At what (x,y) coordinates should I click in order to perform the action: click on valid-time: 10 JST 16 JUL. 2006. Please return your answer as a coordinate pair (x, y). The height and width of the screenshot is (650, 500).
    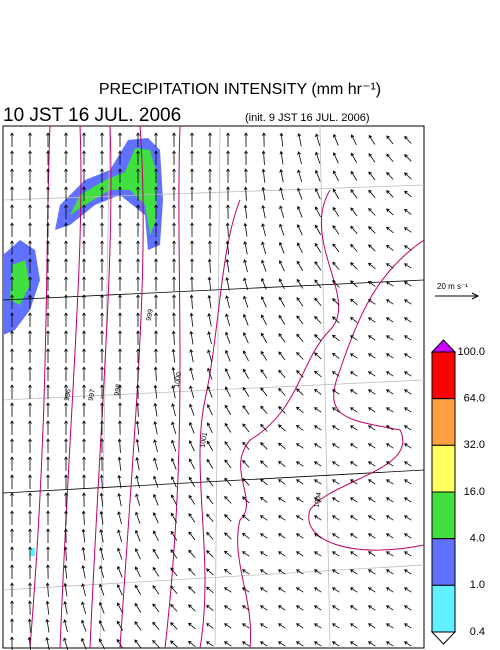
    Looking at the image, I should click on (92, 115).